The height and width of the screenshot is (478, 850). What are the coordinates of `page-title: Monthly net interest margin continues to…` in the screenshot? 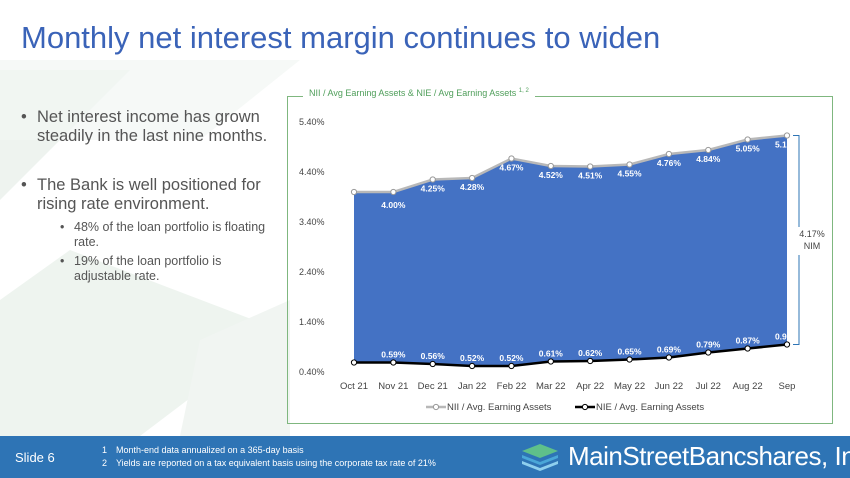 It's located at (341, 37).